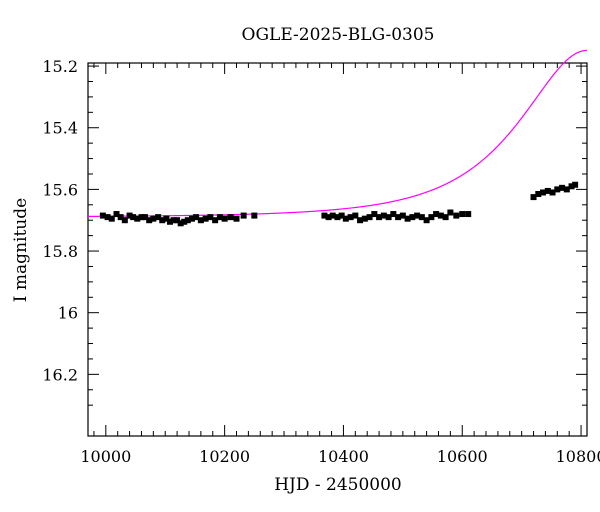 The image size is (600, 512). Describe the element at coordinates (338, 35) in the screenshot. I see `chart-title: OGLE-2025-BLG-0305` at that location.